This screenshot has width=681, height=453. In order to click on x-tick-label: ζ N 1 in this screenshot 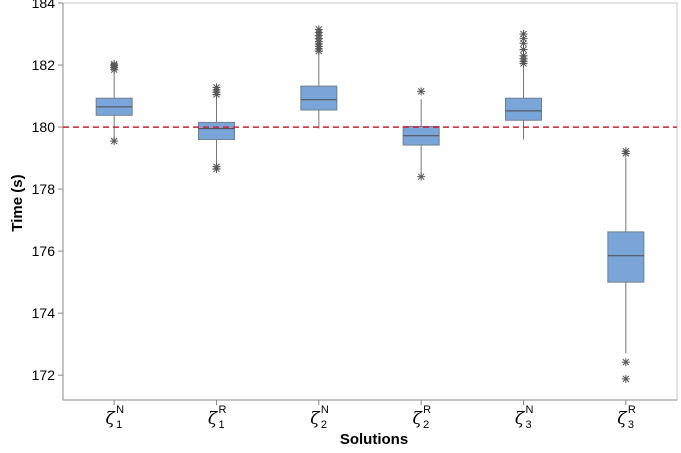, I will do `click(115, 417)`.